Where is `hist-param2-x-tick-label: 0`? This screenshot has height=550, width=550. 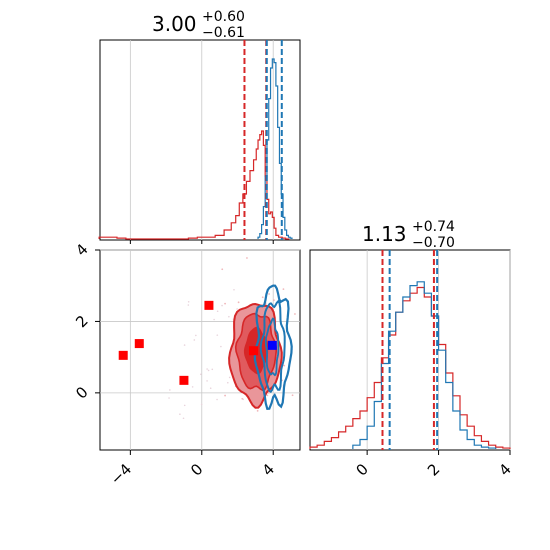 hist-param2-x-tick-label: 0 is located at coordinates (361, 469).